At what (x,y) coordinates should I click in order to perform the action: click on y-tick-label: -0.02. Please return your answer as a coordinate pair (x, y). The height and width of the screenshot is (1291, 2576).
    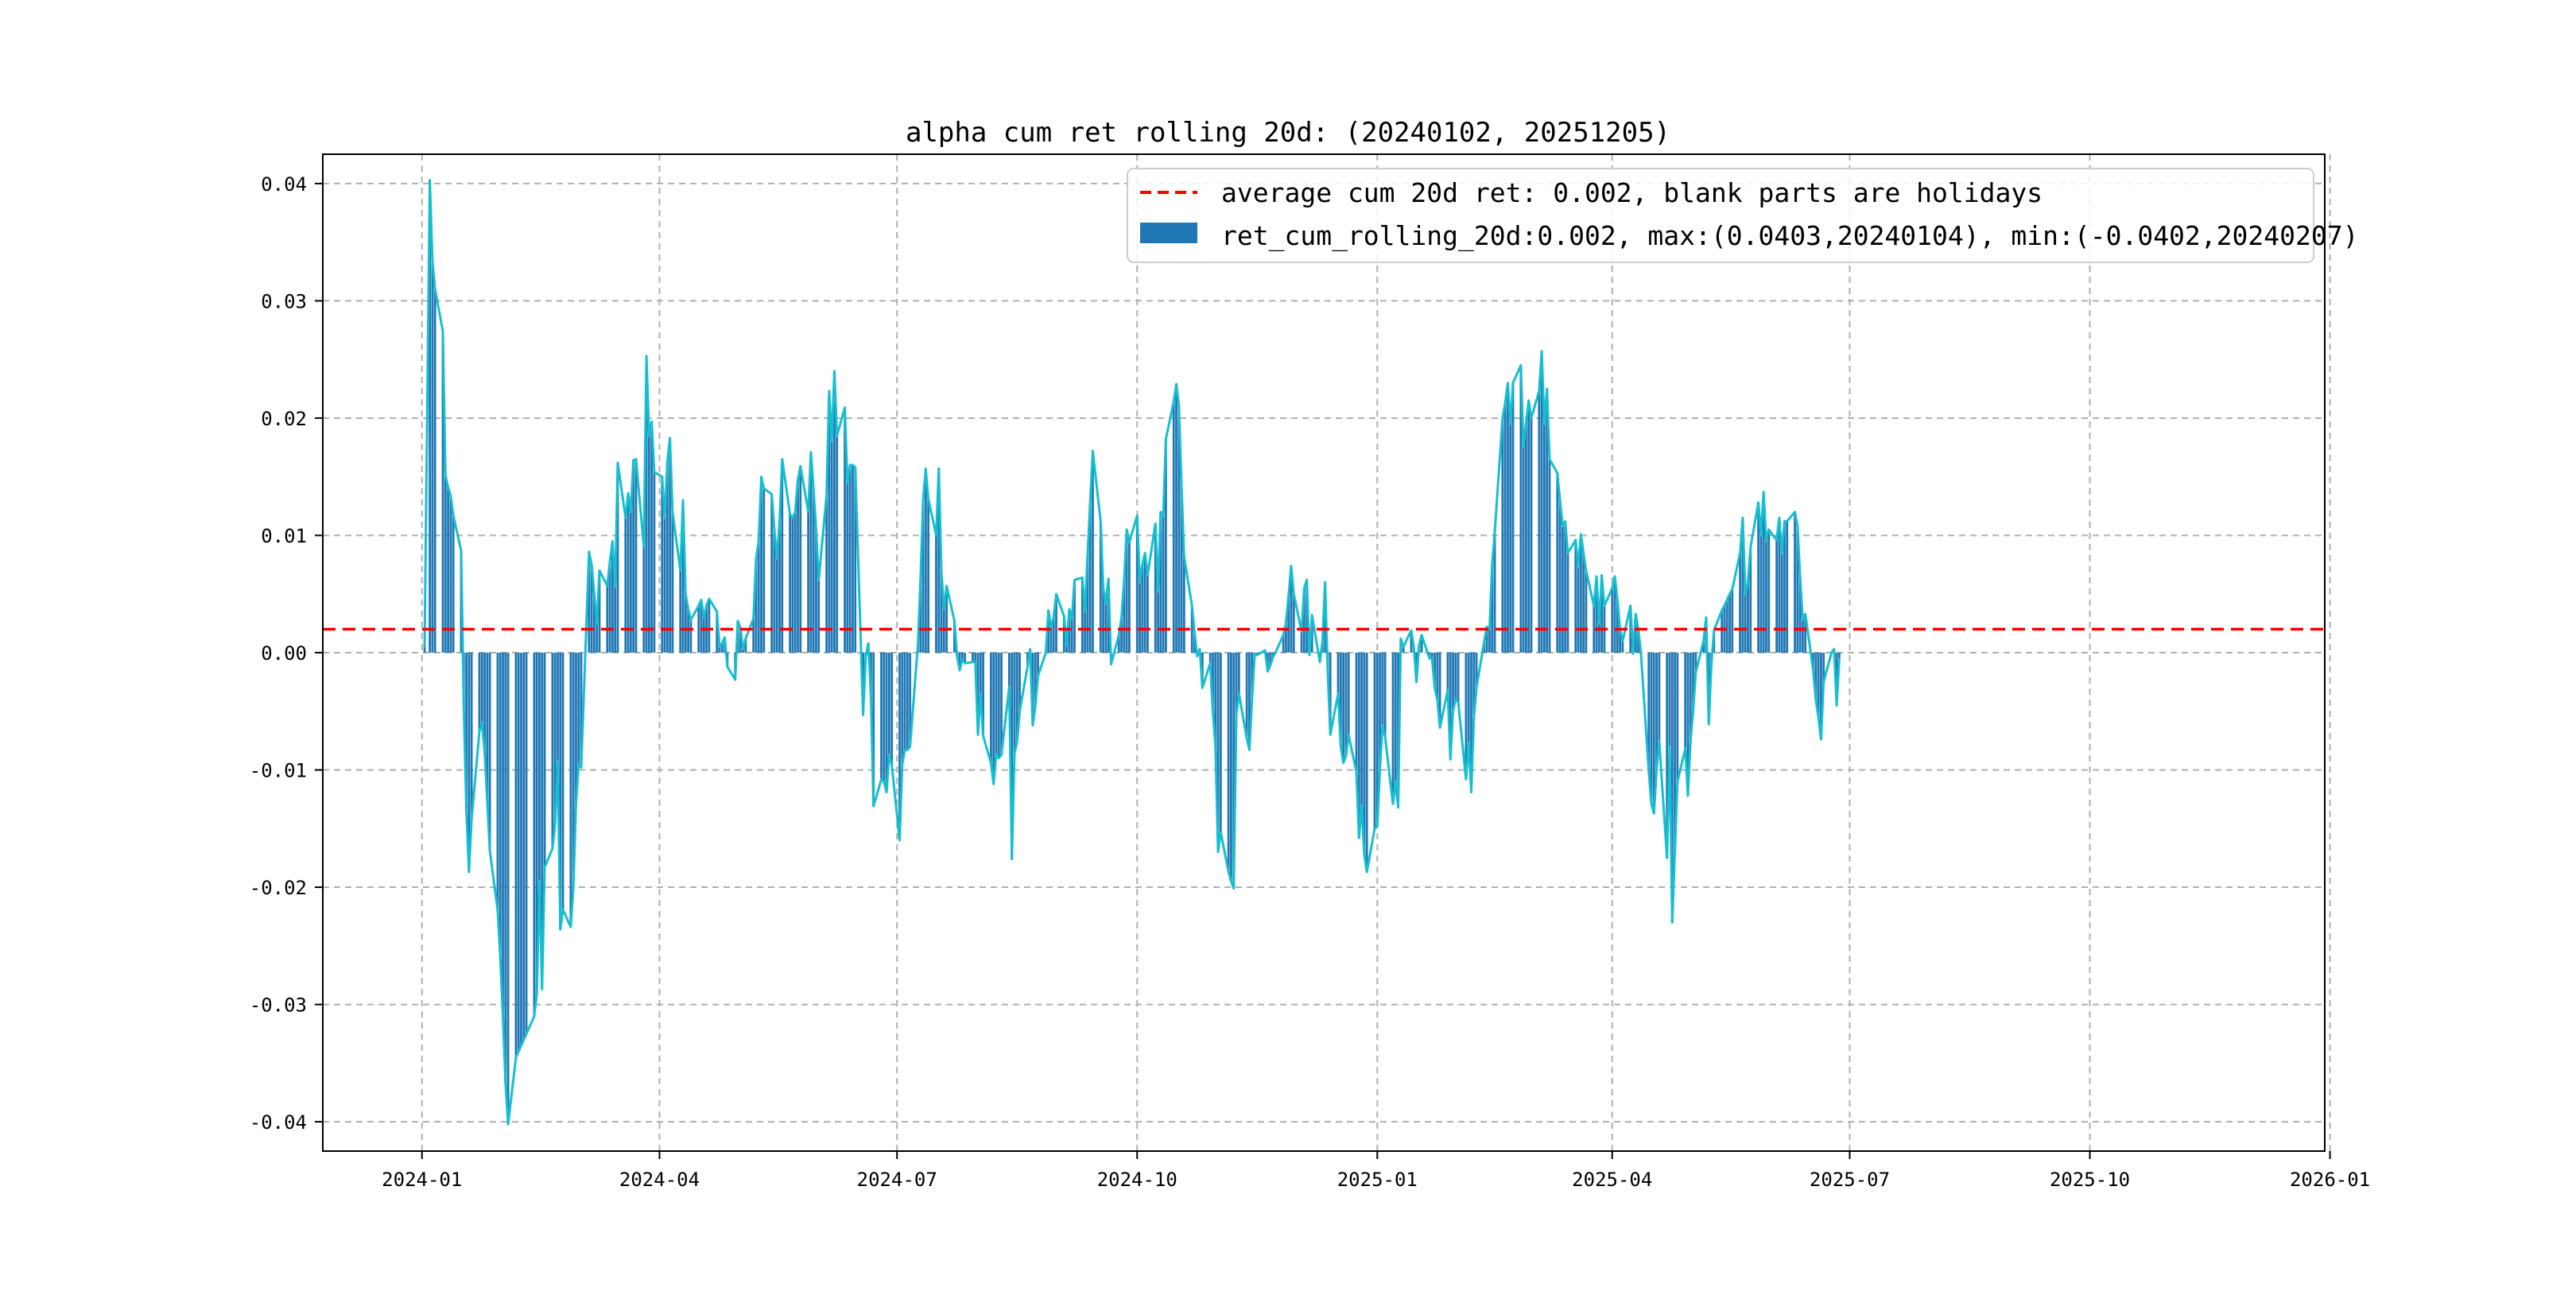
    Looking at the image, I should click on (279, 888).